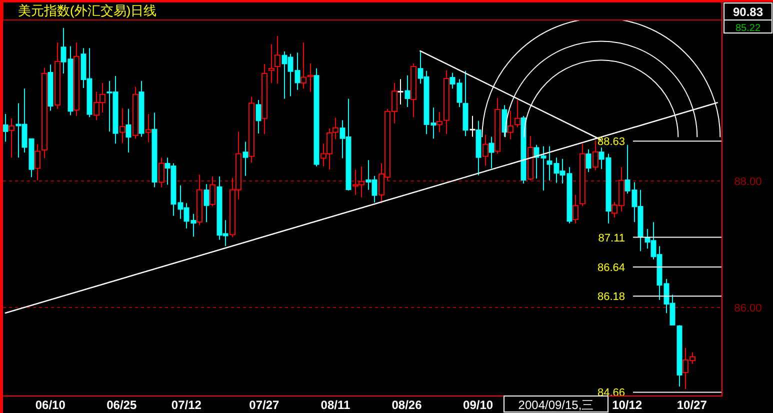 This screenshot has height=413, width=773. What do you see at coordinates (407, 405) in the screenshot?
I see `x-tick-label: 08/26` at bounding box center [407, 405].